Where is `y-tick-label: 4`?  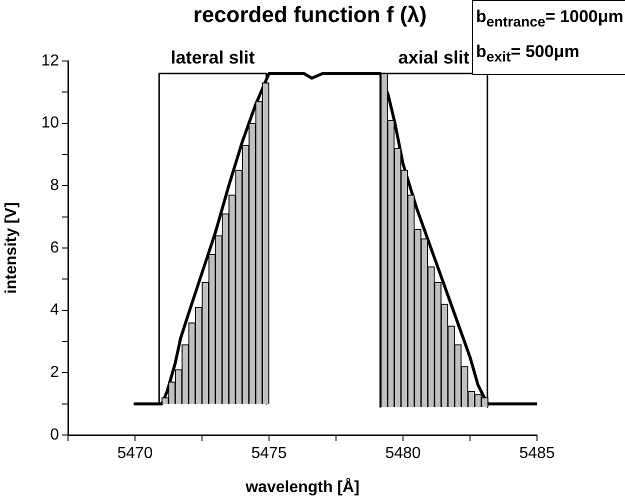 y-tick-label: 4 is located at coordinates (55, 310).